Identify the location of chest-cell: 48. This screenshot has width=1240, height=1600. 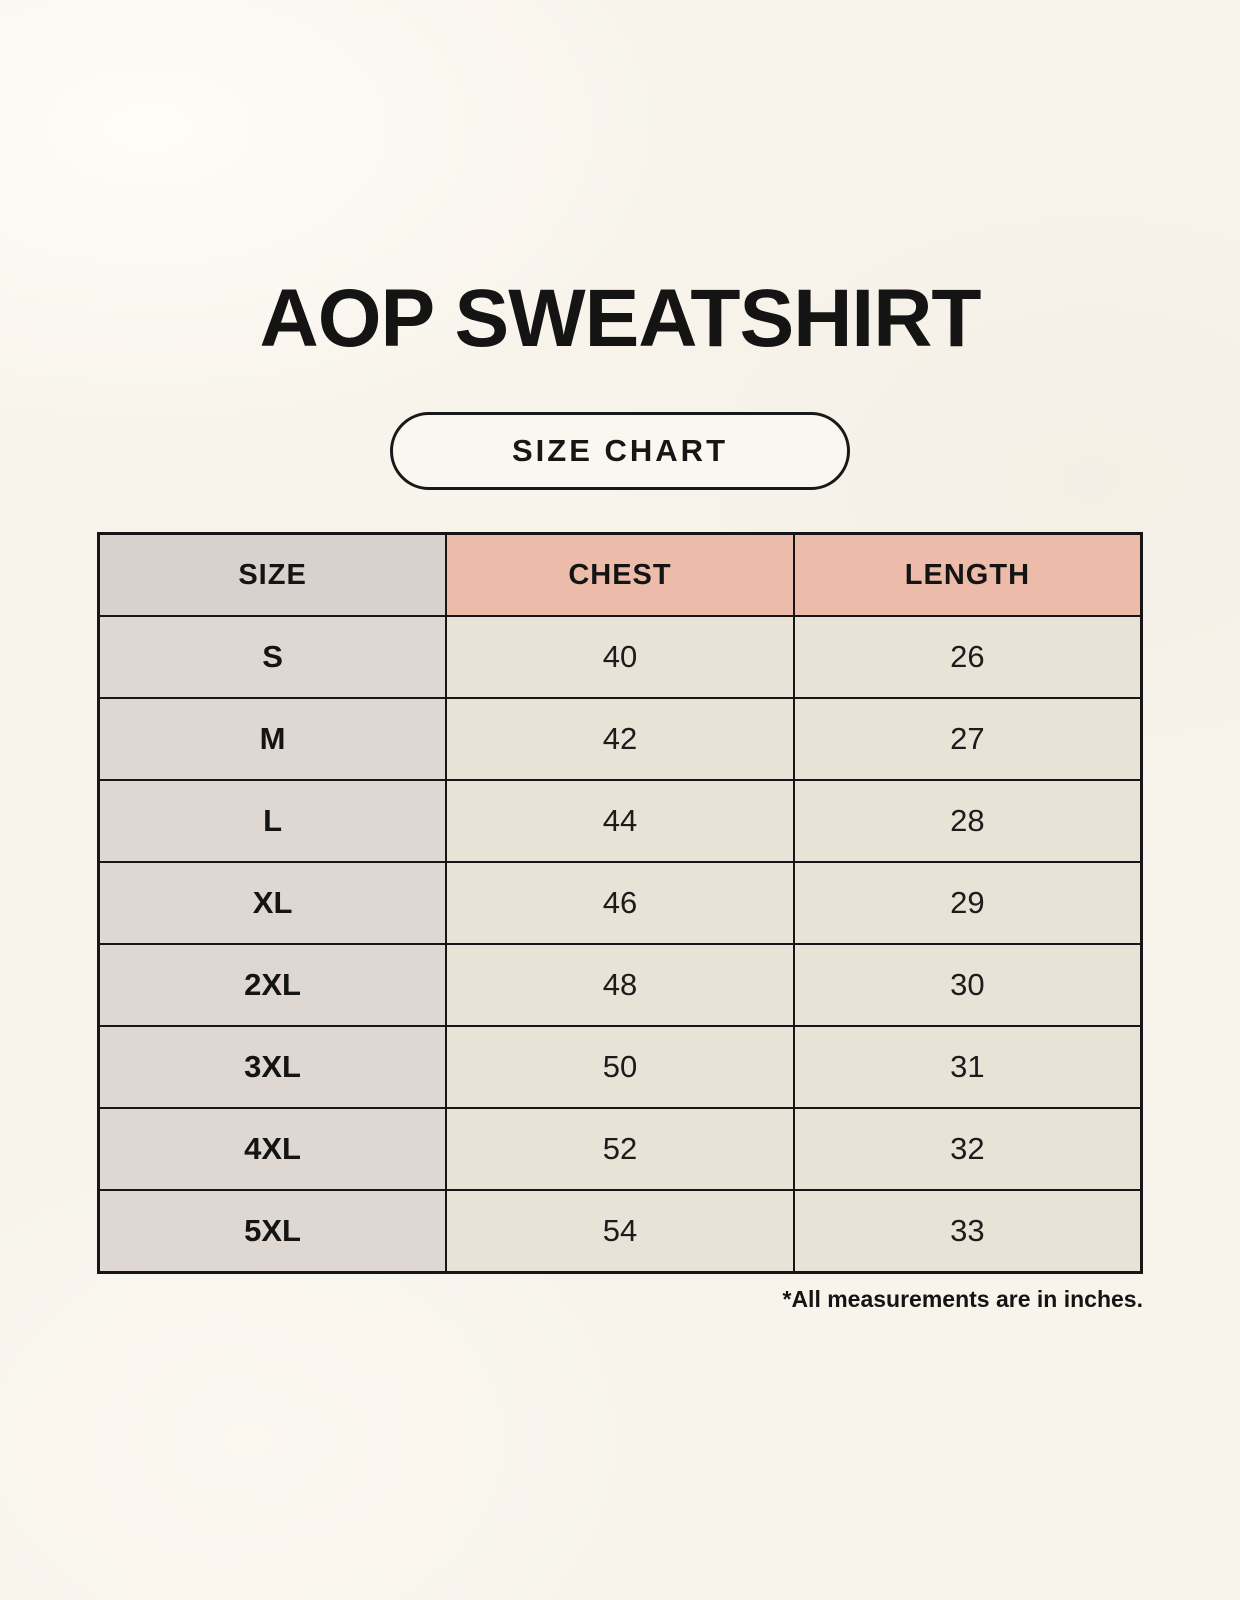
(620, 985).